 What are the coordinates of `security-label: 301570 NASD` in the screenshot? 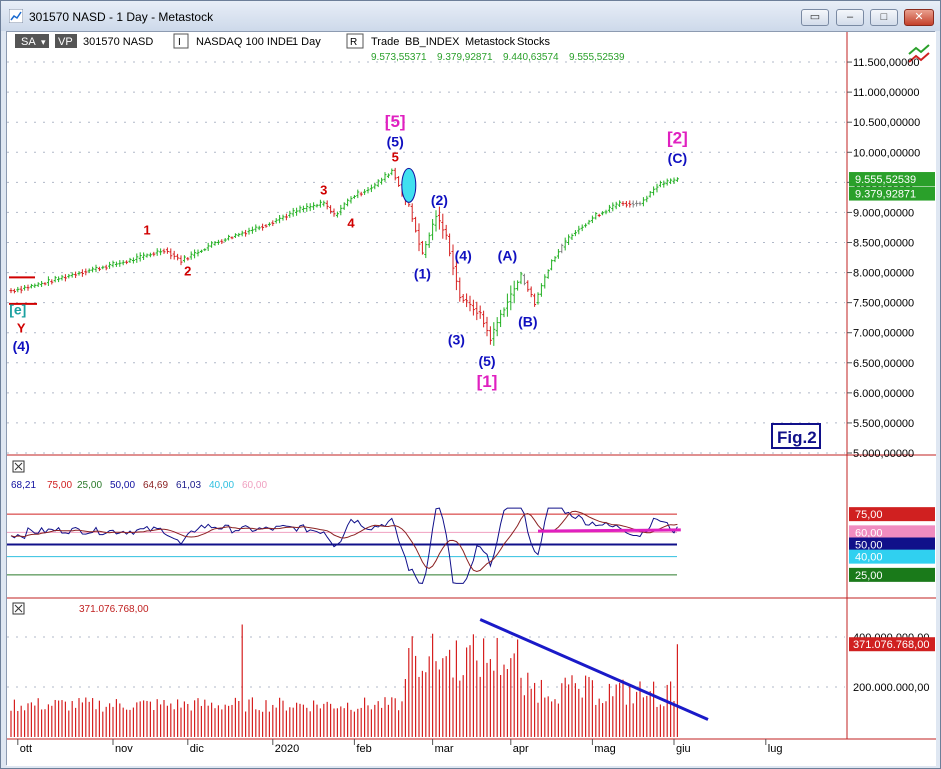 It's located at (118, 42).